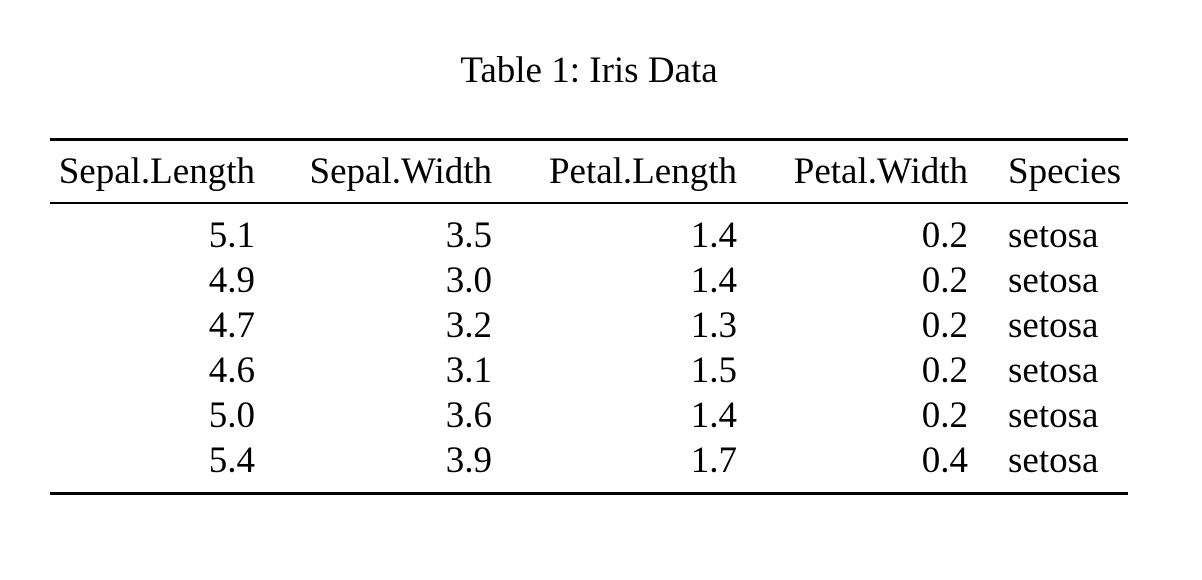  I want to click on table-cell: 1.5, so click(713, 370).